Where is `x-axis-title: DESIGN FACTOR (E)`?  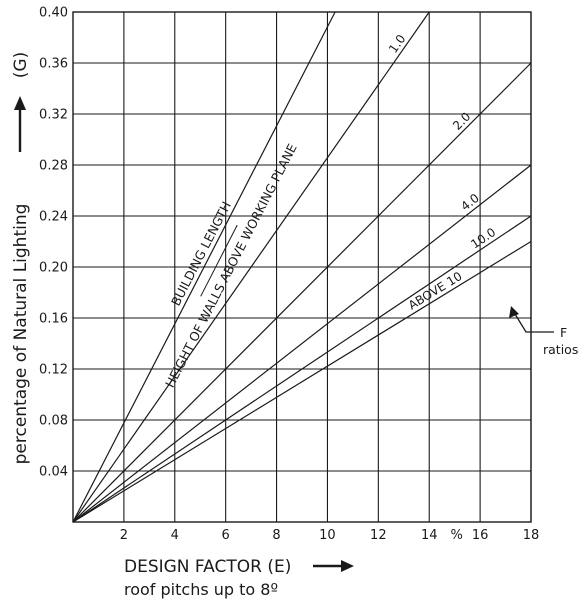 x-axis-title: DESIGN FACTOR (E) is located at coordinates (207, 567).